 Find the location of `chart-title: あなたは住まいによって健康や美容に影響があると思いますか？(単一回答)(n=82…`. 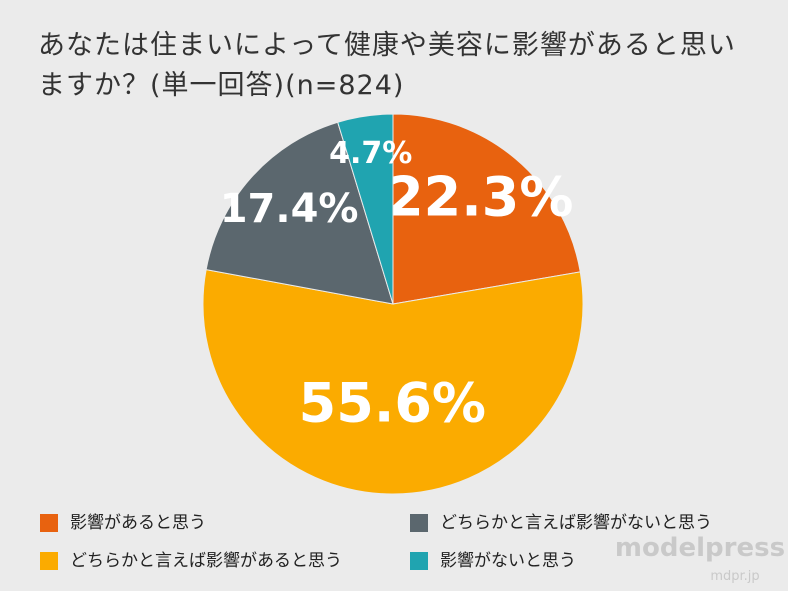

chart-title: あなたは住まいによって健康や美容に影響があると思いますか？(単一回答)(n=82… is located at coordinates (387, 65).